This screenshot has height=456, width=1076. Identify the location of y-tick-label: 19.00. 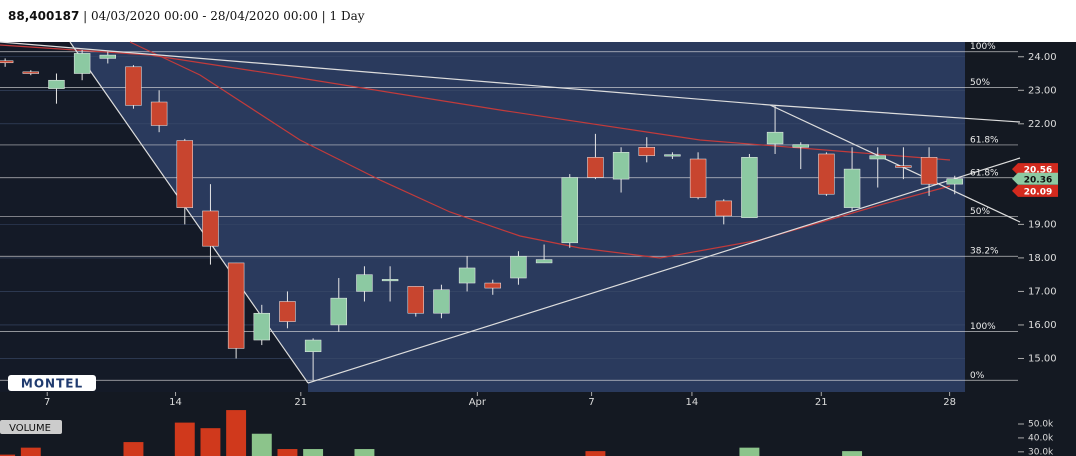
(1042, 224).